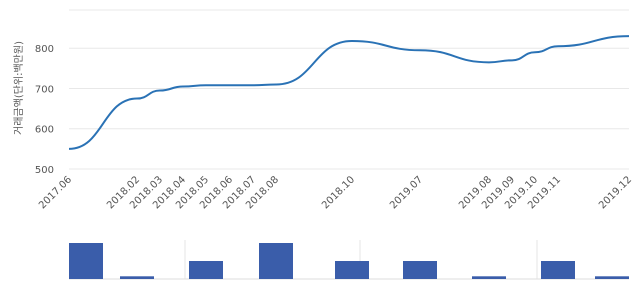 Image resolution: width=640 pixels, height=294 pixels. Describe the element at coordinates (44, 130) in the screenshot. I see `y-tick-label: 600` at that location.